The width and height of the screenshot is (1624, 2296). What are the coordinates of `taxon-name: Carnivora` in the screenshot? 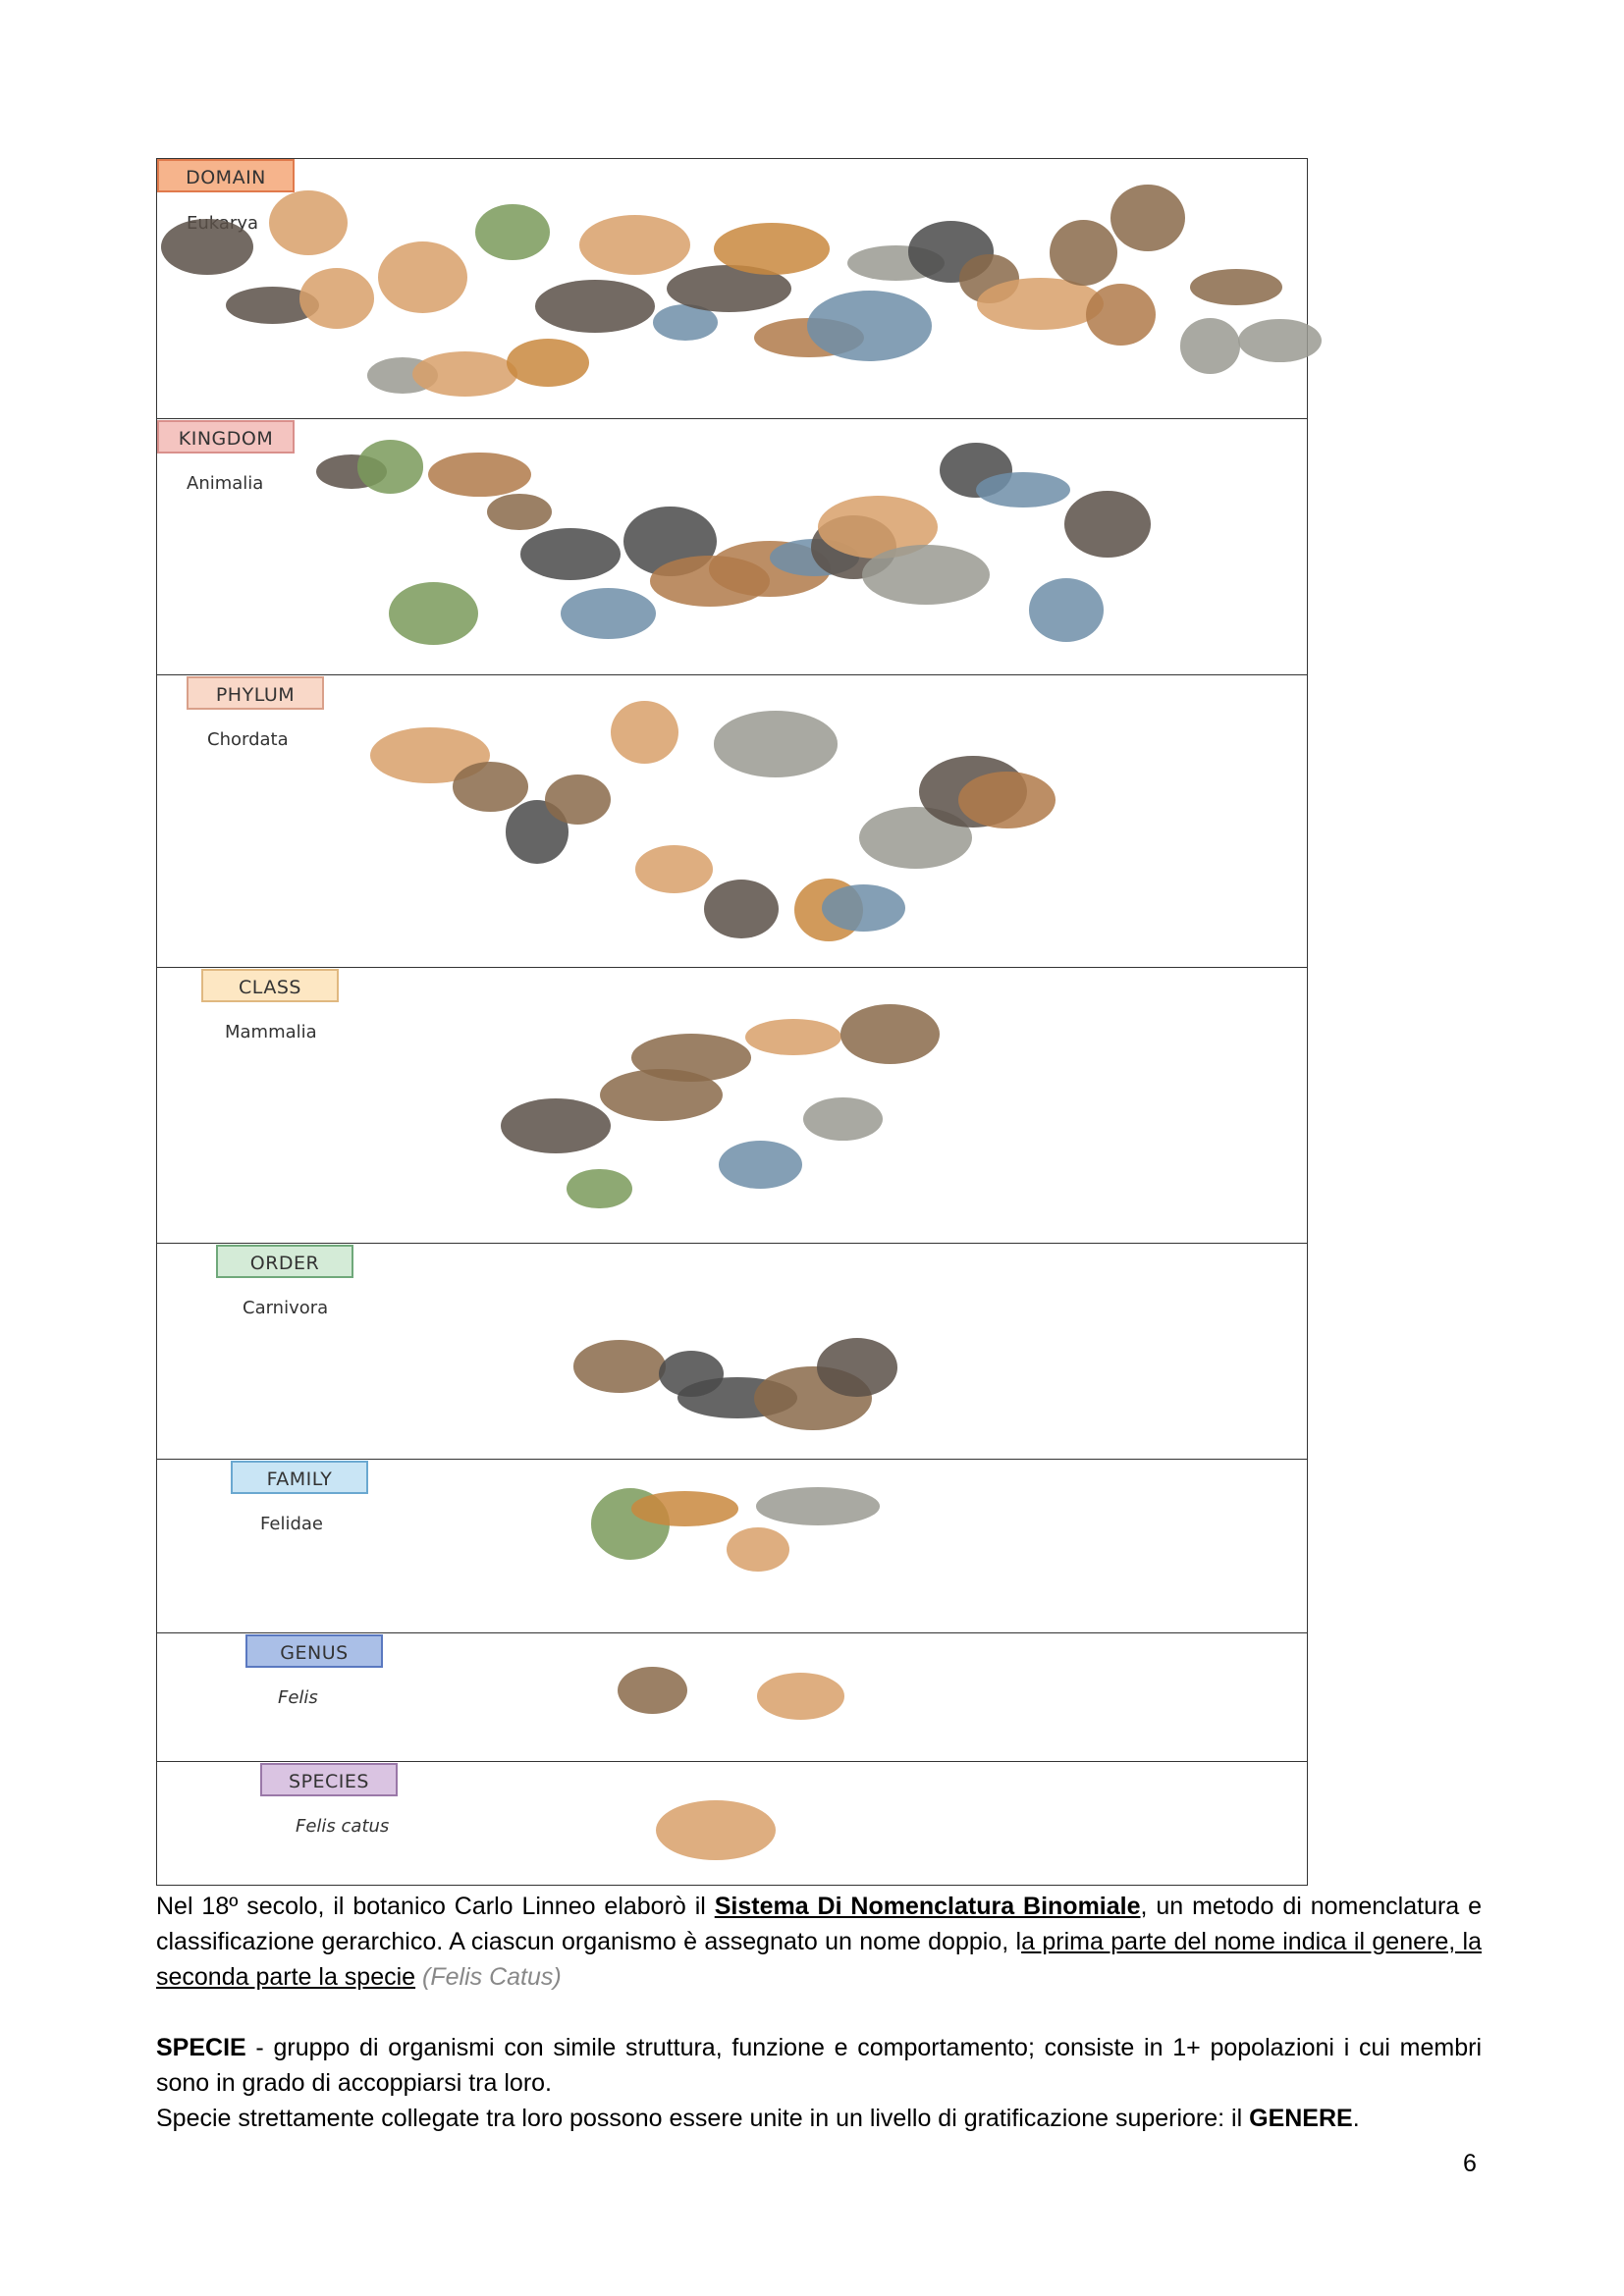 It's located at (286, 1308).